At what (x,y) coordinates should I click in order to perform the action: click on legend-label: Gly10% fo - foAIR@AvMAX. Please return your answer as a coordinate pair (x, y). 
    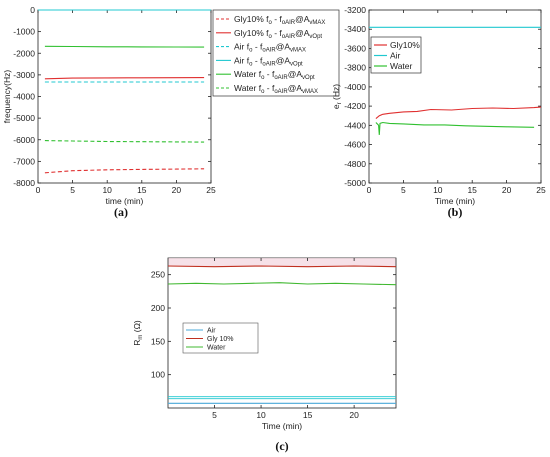
    Looking at the image, I should click on (279, 20).